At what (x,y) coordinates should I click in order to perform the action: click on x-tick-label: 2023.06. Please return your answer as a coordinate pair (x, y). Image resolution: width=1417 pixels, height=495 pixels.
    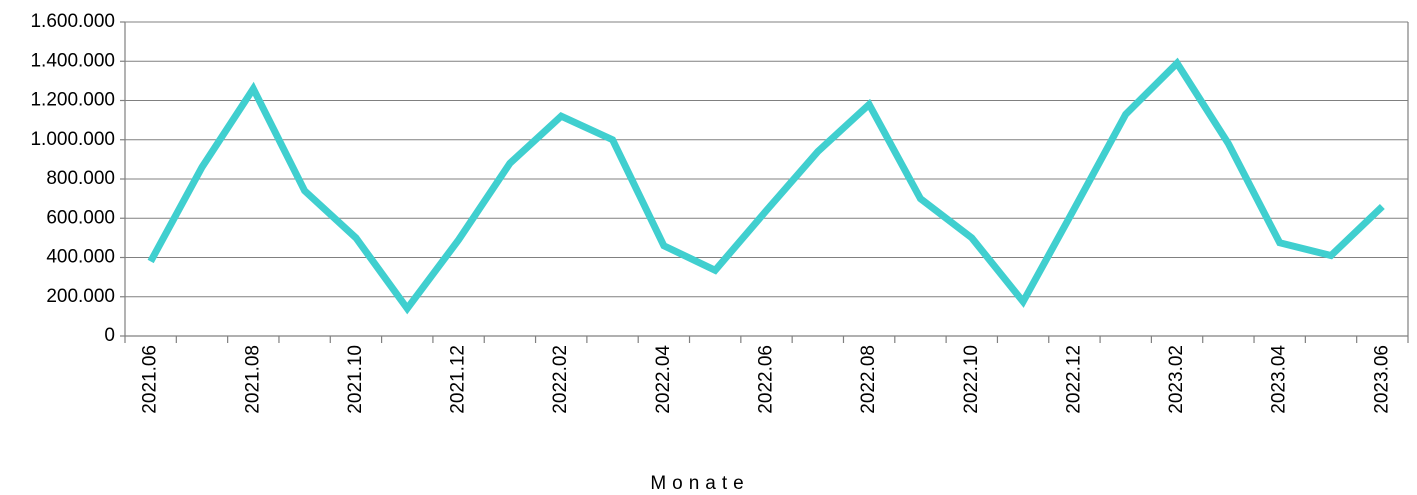
    Looking at the image, I should click on (1381, 379).